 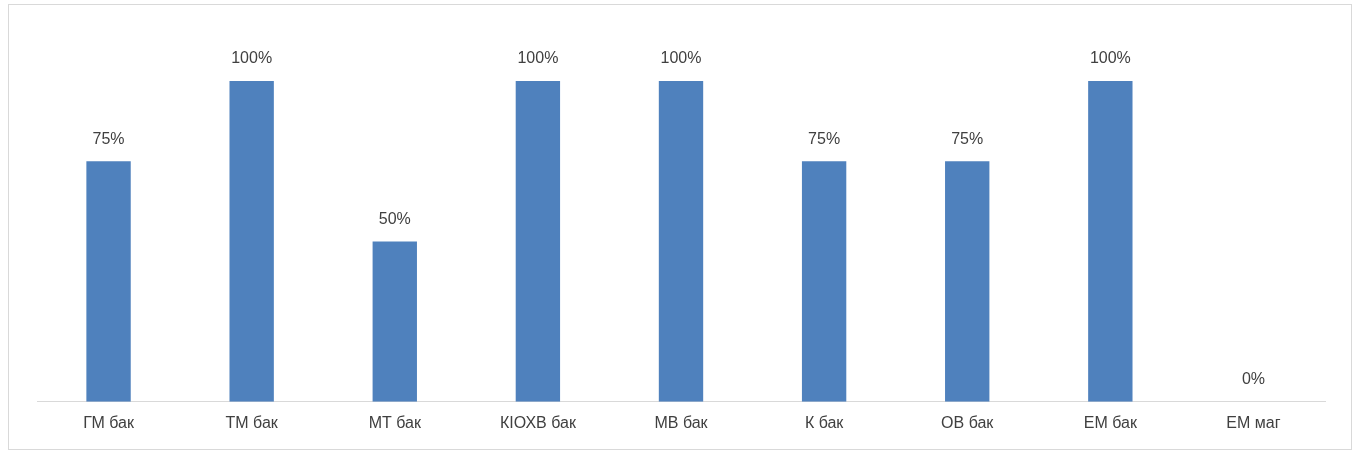 What do you see at coordinates (968, 422) in the screenshot?
I see `x-tick-label: ОВ бак` at bounding box center [968, 422].